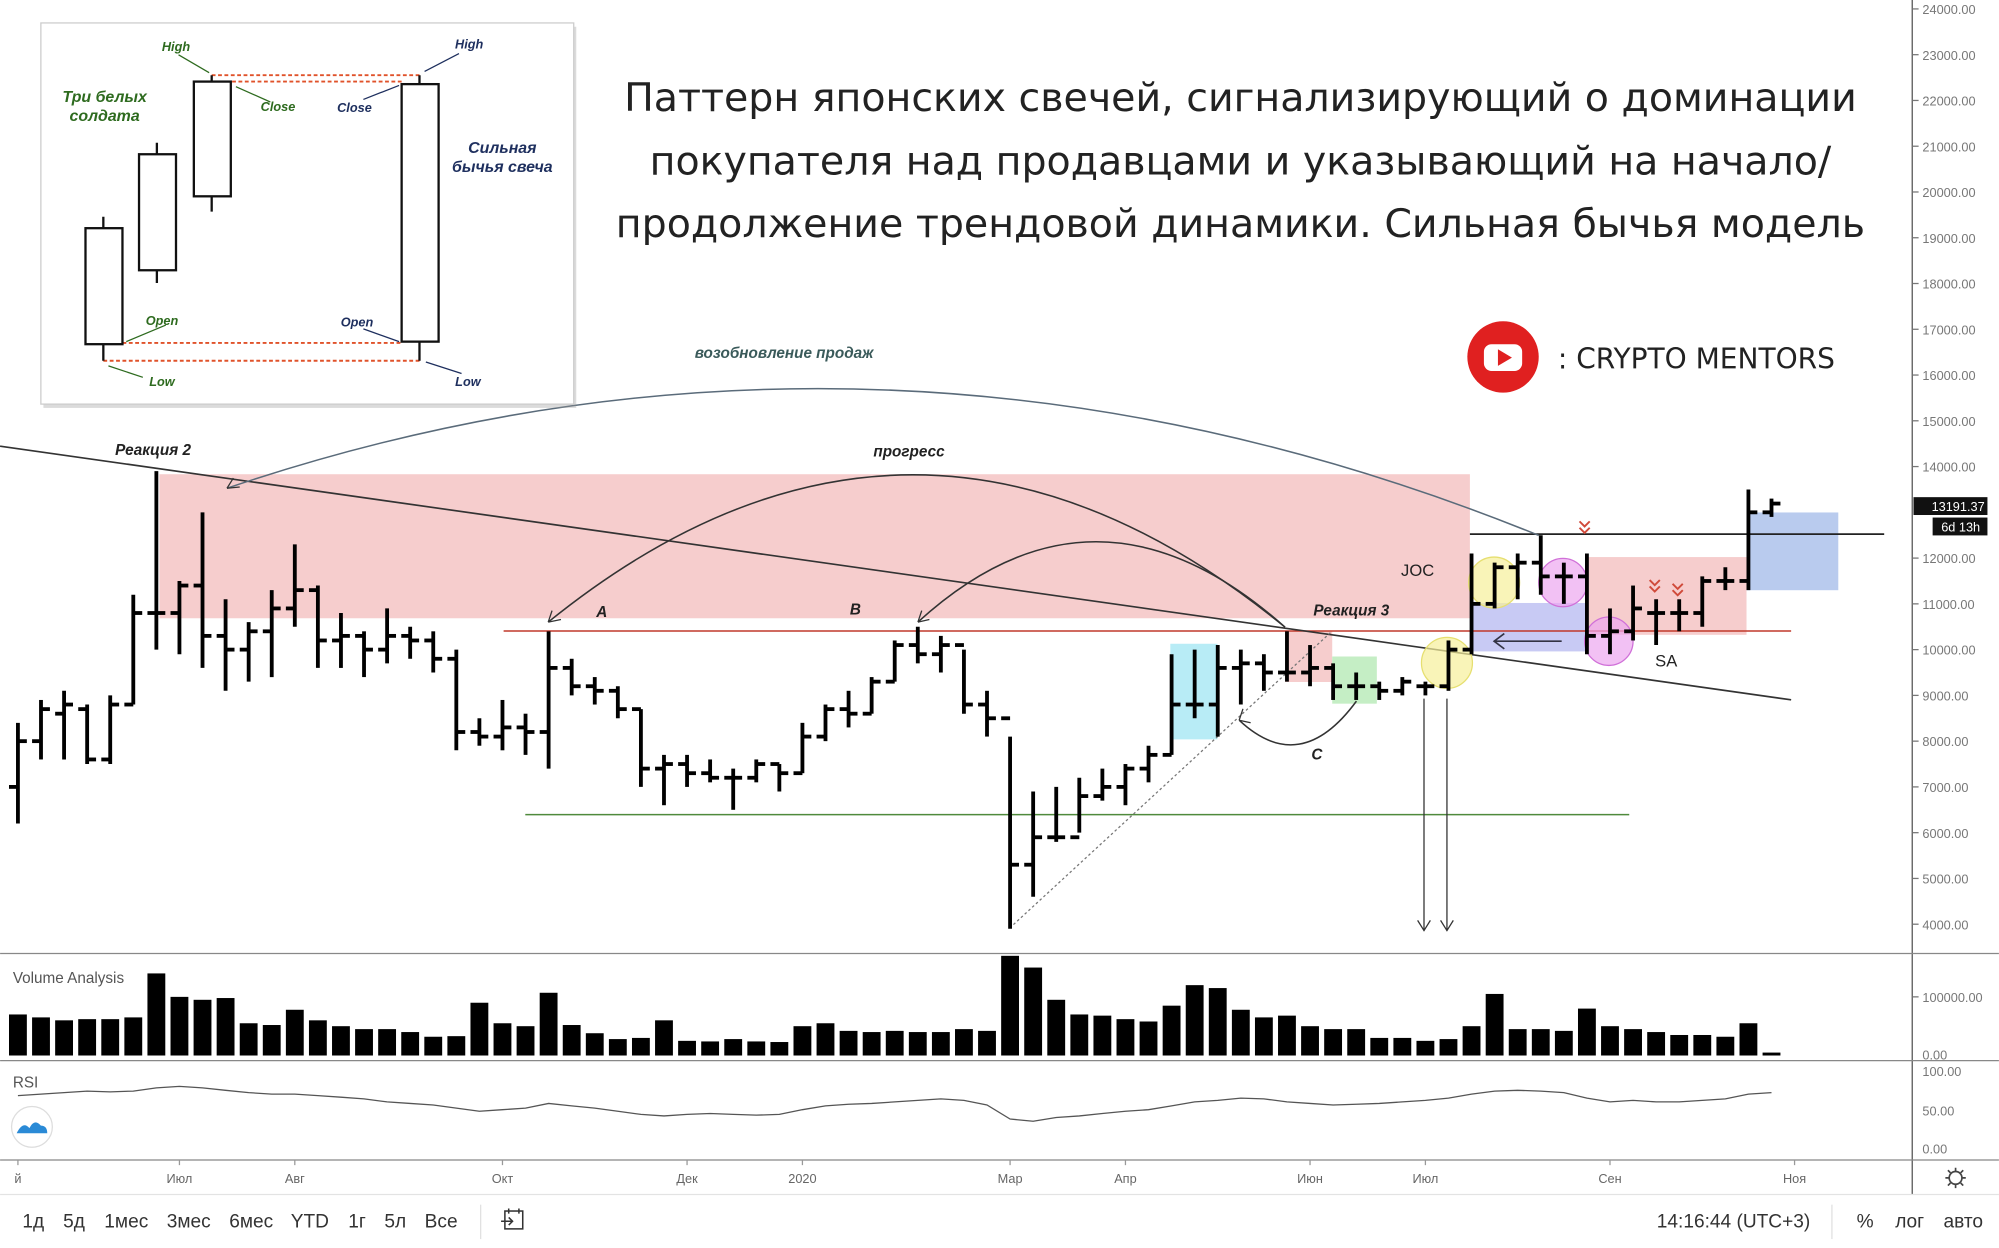 The width and height of the screenshot is (1999, 1248). What do you see at coordinates (1948, 650) in the screenshot?
I see `price-tick-label: 10000.00` at bounding box center [1948, 650].